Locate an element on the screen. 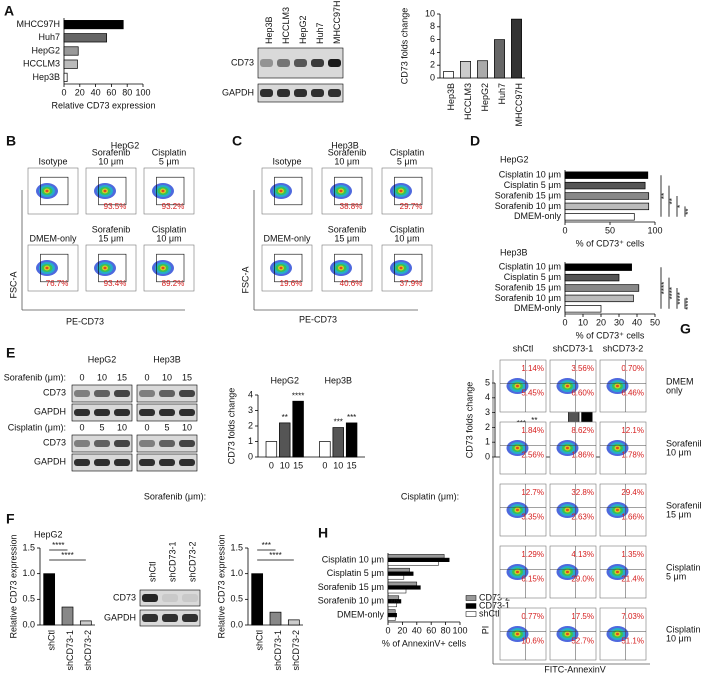  chart-title: Hep3B is located at coordinates (514, 252).